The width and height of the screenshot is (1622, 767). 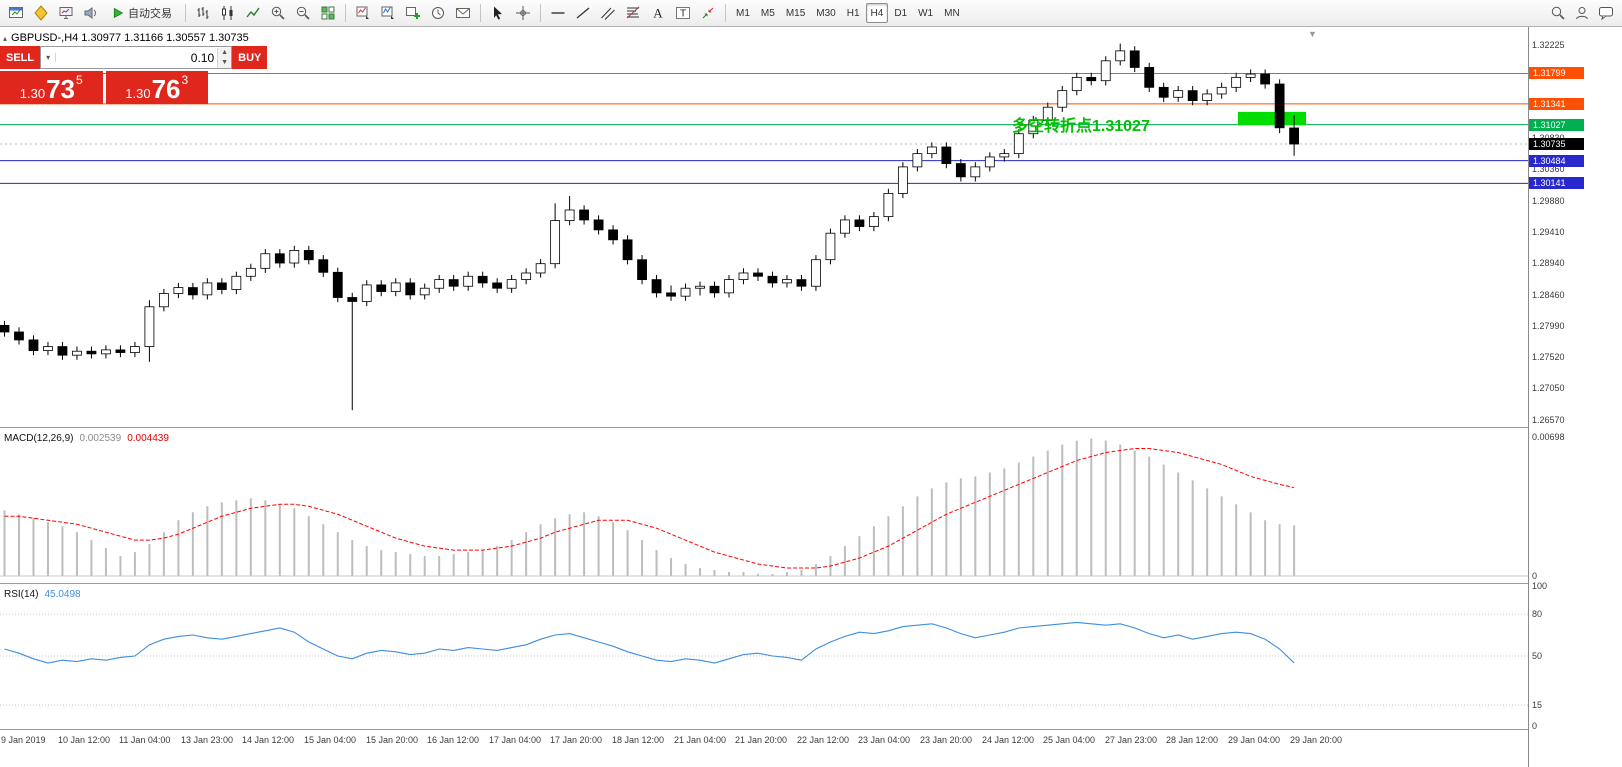 What do you see at coordinates (877, 13) in the screenshot?
I see `tab-timeframe-H4: H4` at bounding box center [877, 13].